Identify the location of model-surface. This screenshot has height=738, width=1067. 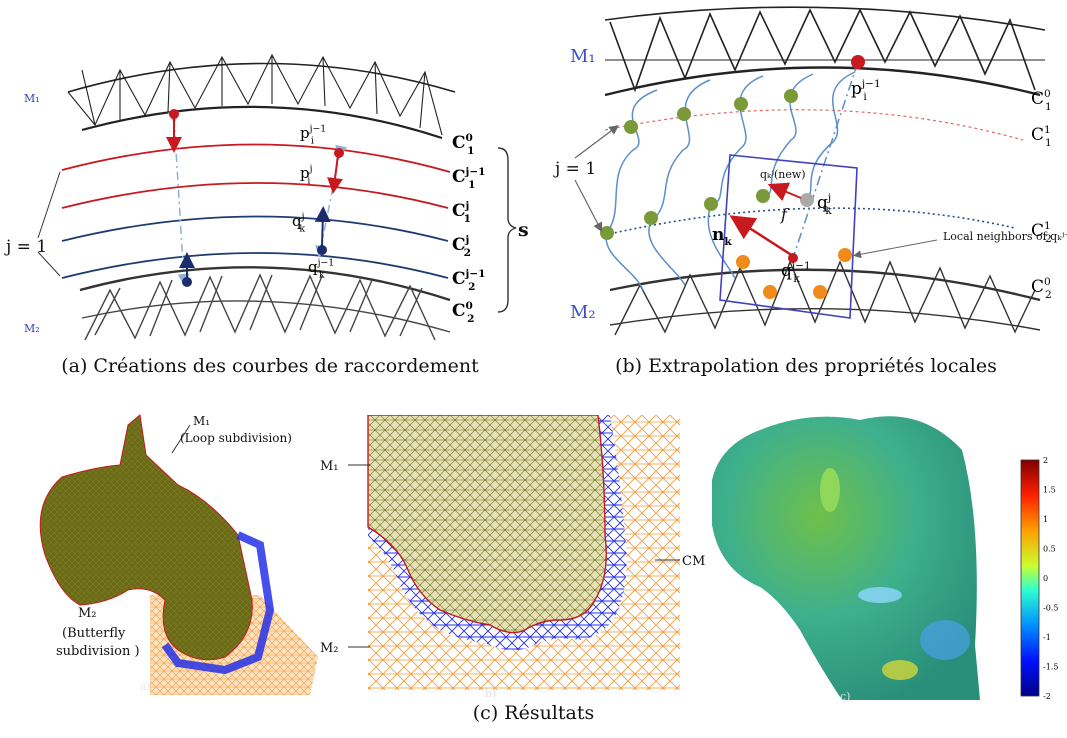
(846, 558).